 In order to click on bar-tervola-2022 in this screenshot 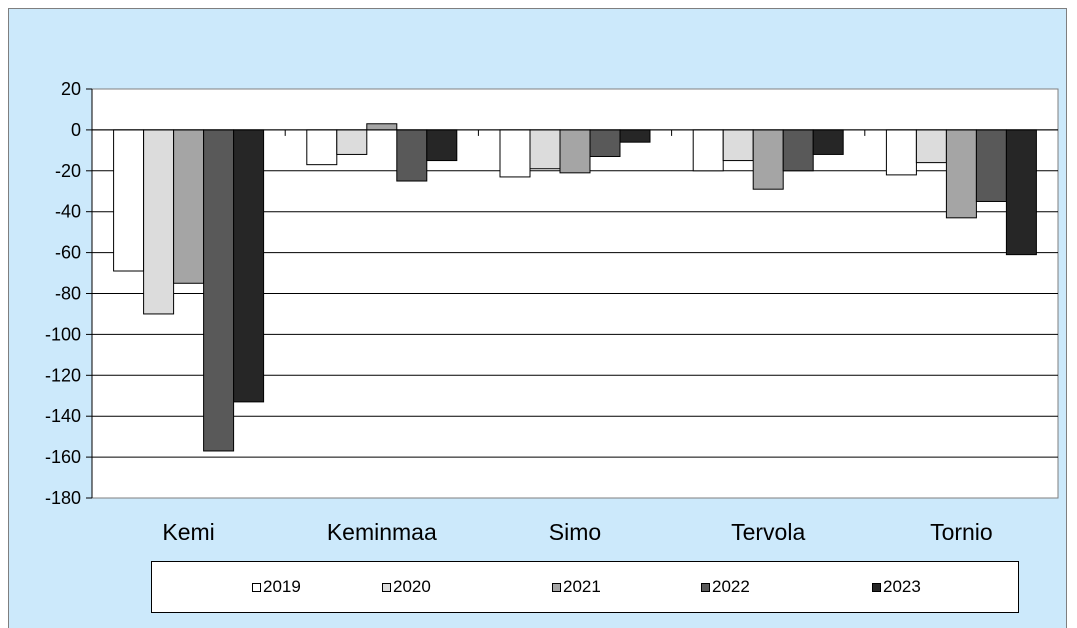, I will do `click(798, 150)`.